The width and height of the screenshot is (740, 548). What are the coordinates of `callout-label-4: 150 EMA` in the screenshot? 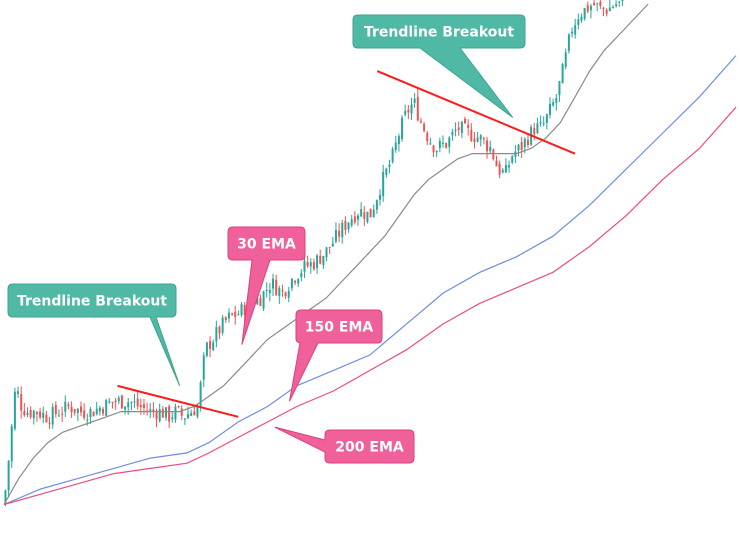 It's located at (339, 328).